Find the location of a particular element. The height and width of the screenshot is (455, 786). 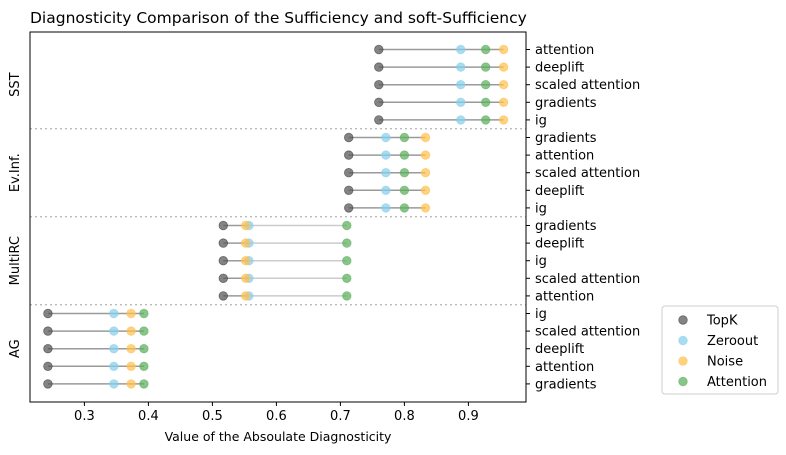

x-axis: 0.3 0.4 0.5 0.6 0.7 0.8 0.9 is located at coordinates (276, 413).